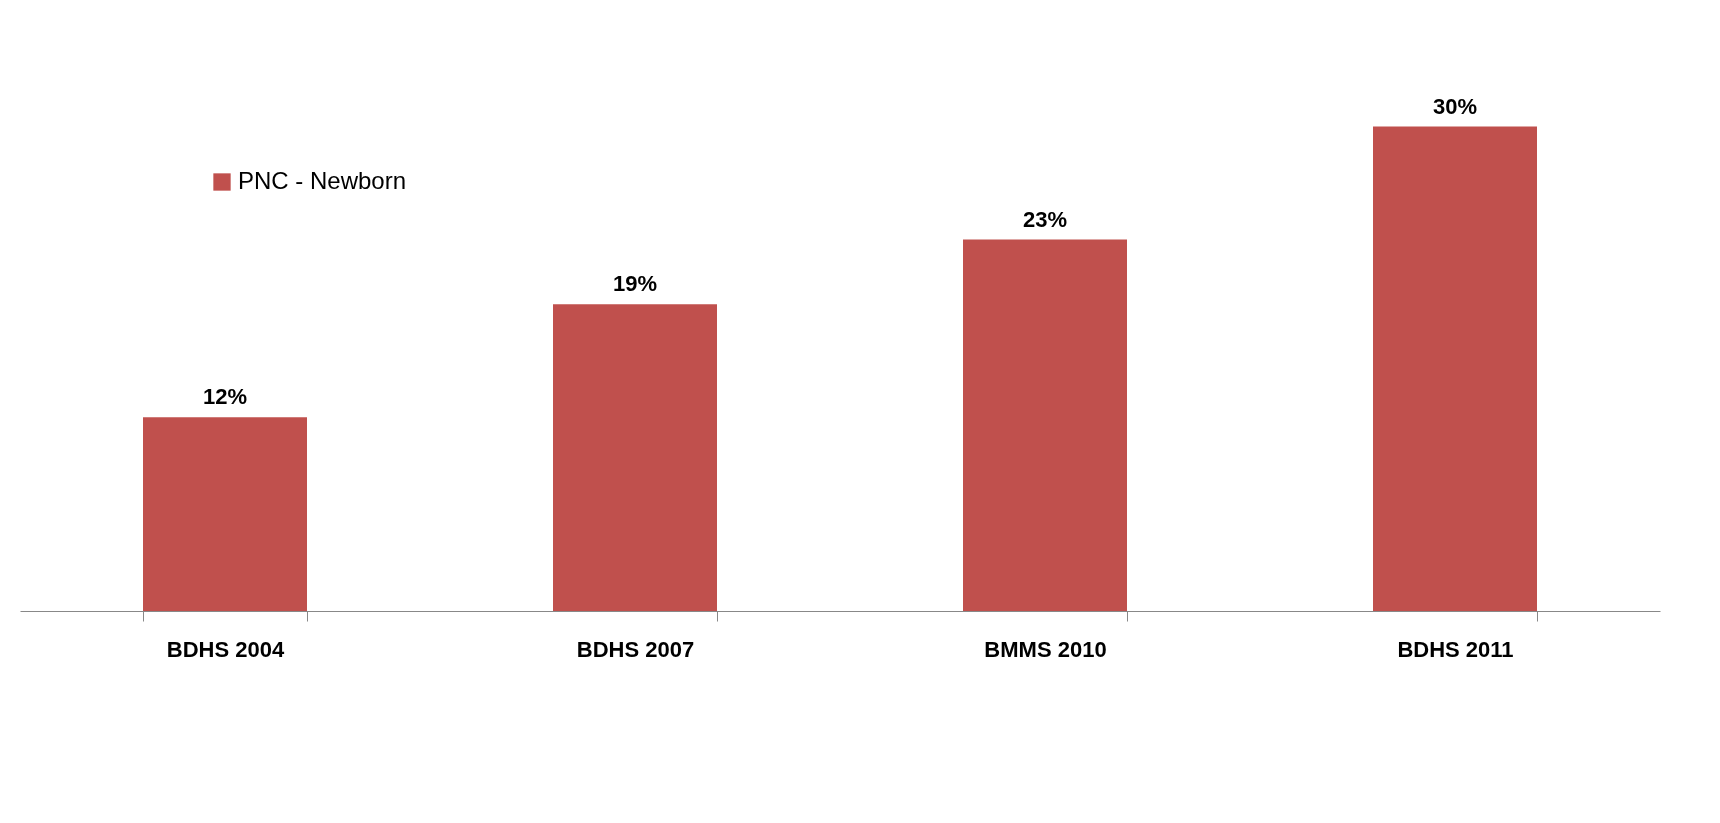 The image size is (1720, 823). I want to click on data-label: 12%, so click(225, 397).